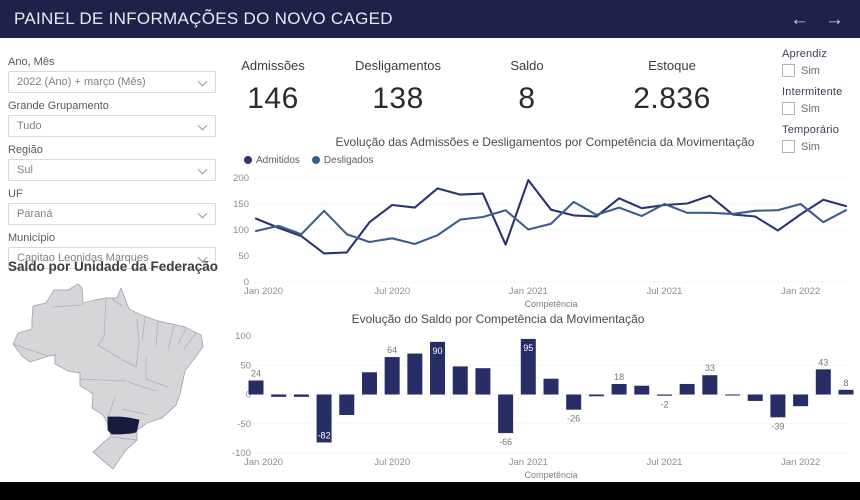 This screenshot has height=500, width=860. Describe the element at coordinates (315, 160) in the screenshot. I see `desligados-dot-icon` at that location.